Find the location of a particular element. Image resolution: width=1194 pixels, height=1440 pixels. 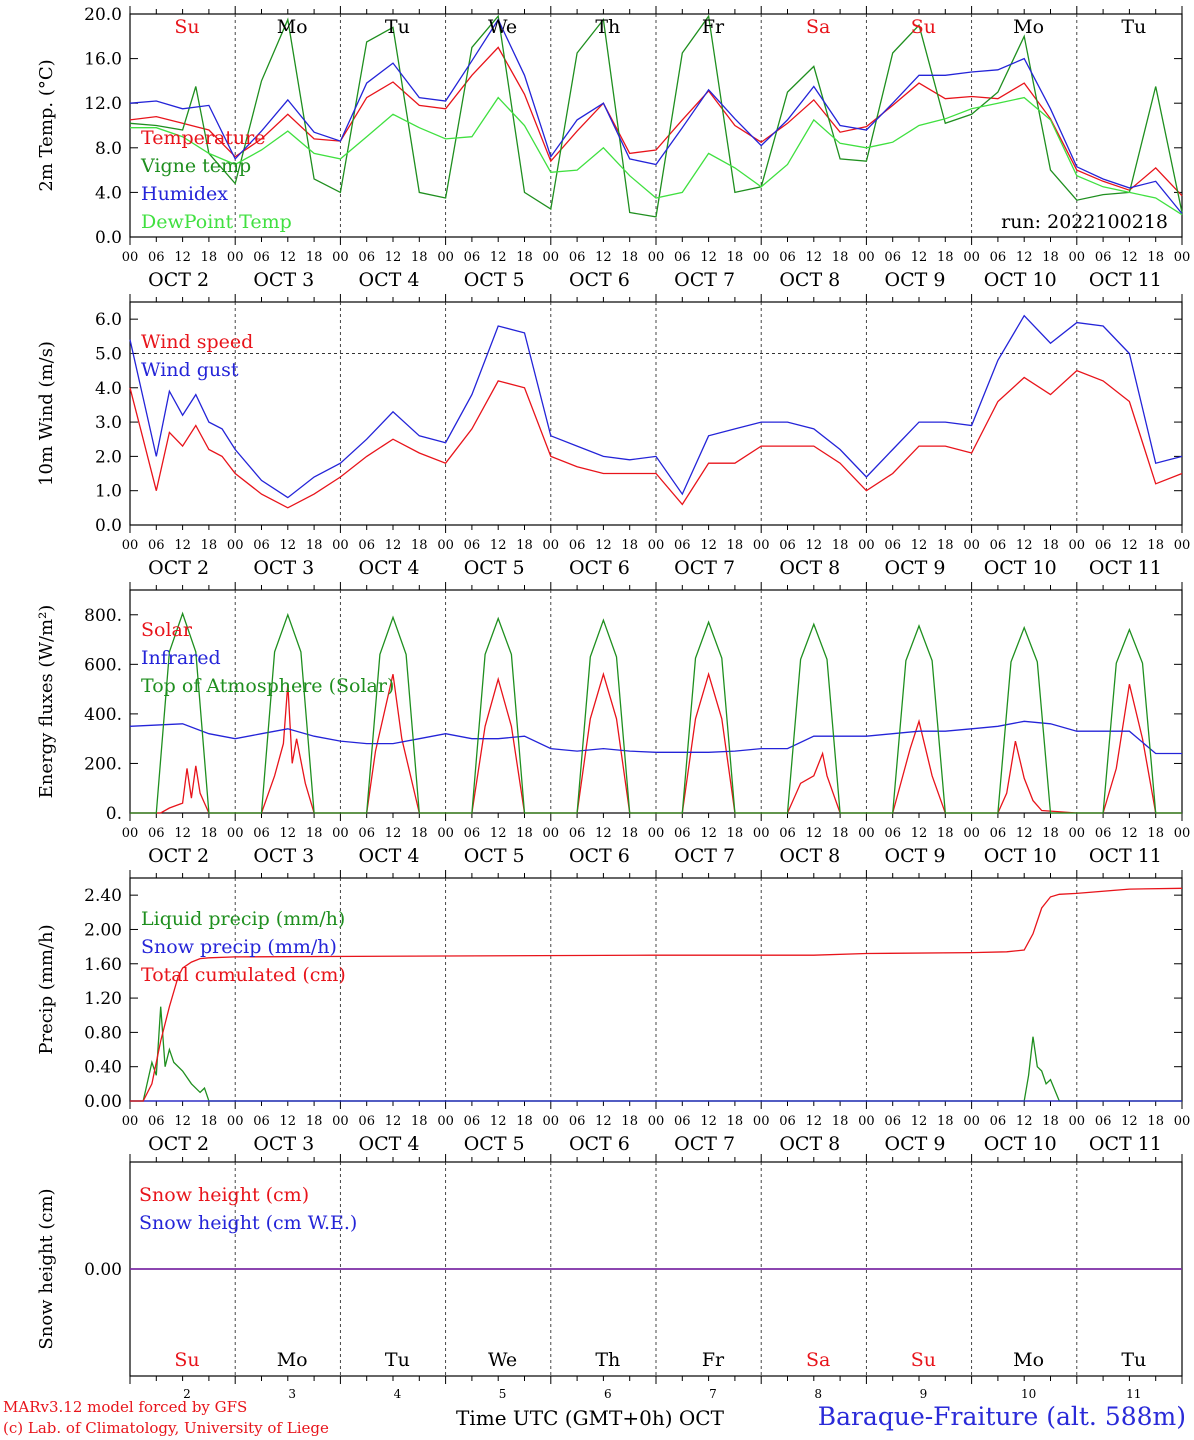

y-tick-label: 2.0 is located at coordinates (108, 457).